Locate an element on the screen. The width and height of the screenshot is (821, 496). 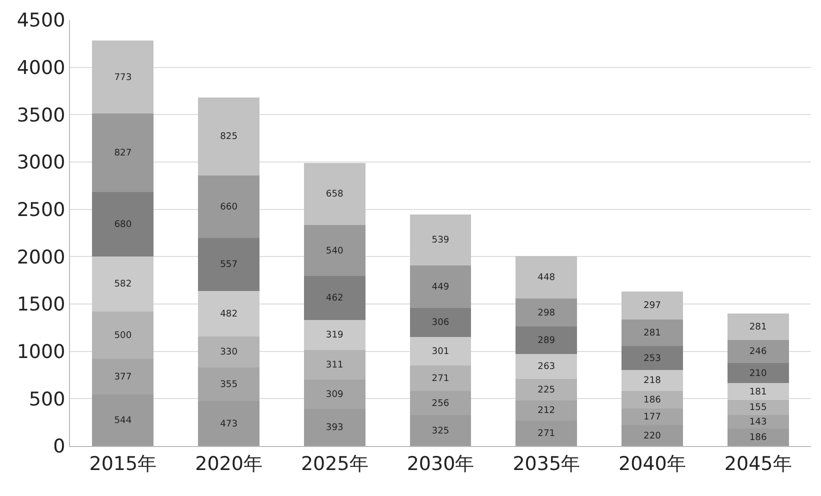
data-label: 220 is located at coordinates (653, 436).